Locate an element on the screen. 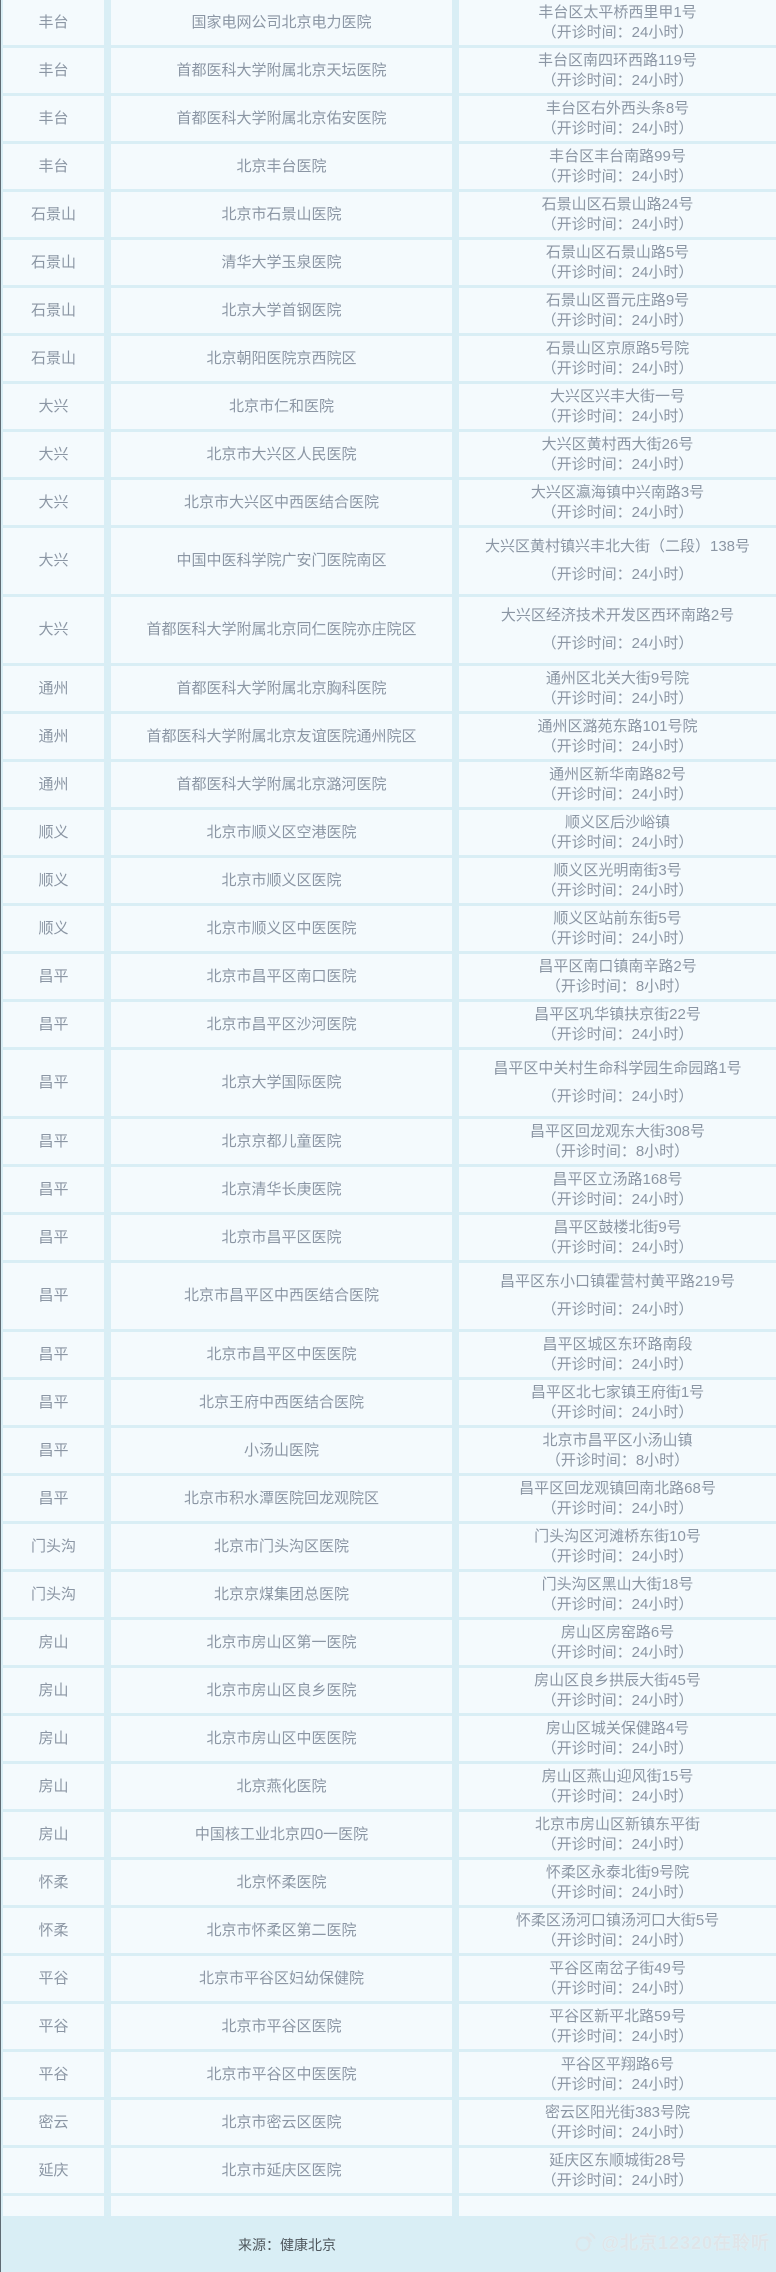 This screenshot has height=2272, width=776. empty-cell is located at coordinates (281, 2206).